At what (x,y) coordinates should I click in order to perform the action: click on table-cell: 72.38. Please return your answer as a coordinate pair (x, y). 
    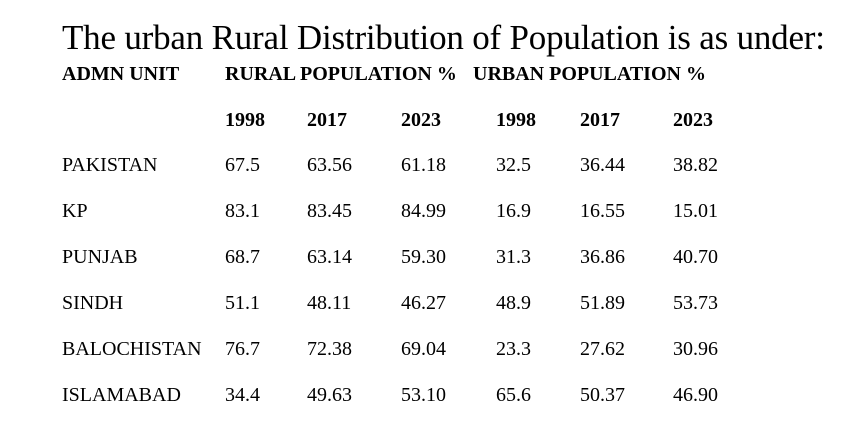
    Looking at the image, I should click on (329, 349).